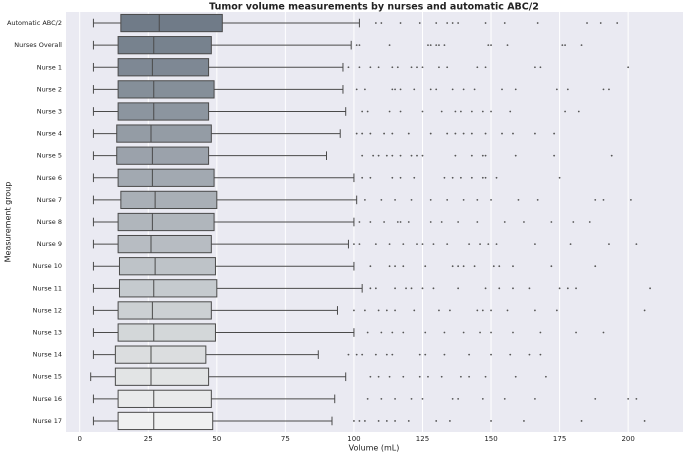 Image resolution: width=685 pixels, height=455 pixels. What do you see at coordinates (49, 178) in the screenshot?
I see `y-tick-label: Nurse 6` at bounding box center [49, 178].